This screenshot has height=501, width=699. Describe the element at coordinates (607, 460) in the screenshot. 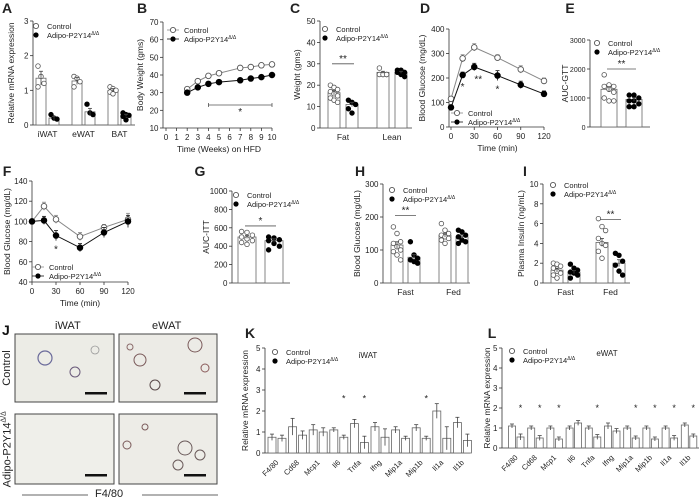

I see `x-category-label: Ifng` at that location.